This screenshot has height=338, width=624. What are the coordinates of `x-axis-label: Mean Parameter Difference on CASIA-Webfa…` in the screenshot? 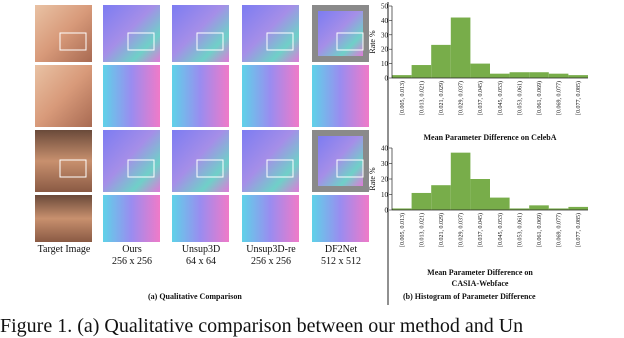 It's located at (480, 278).